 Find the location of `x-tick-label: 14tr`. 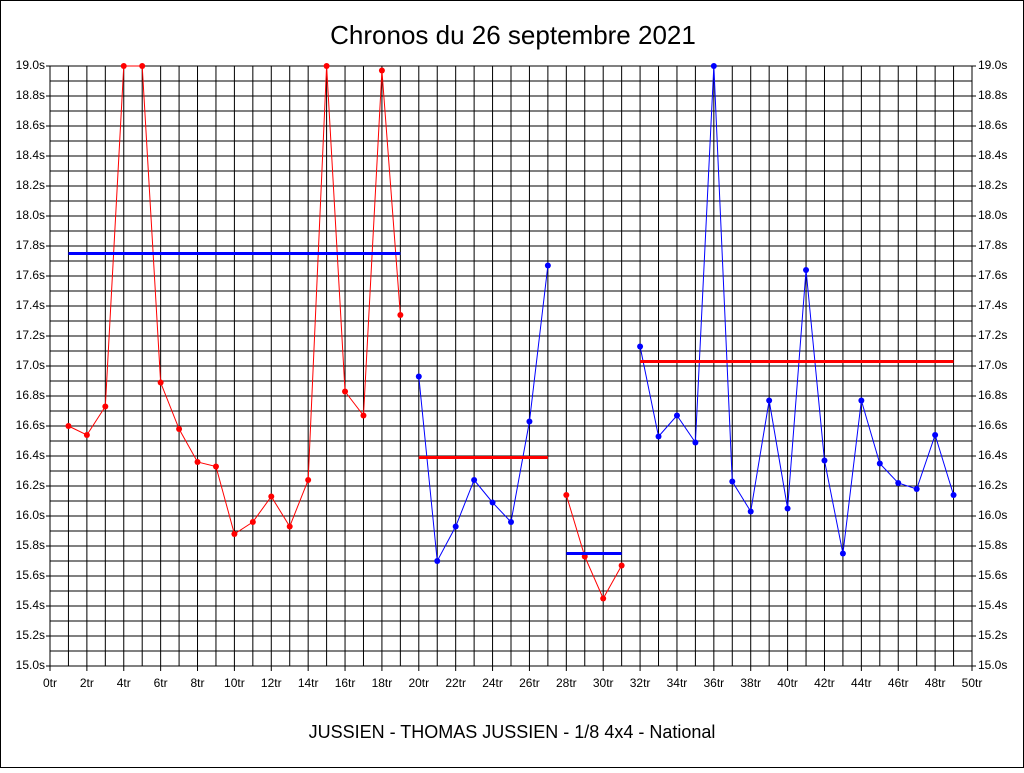

x-tick-label: 14tr is located at coordinates (308, 683).